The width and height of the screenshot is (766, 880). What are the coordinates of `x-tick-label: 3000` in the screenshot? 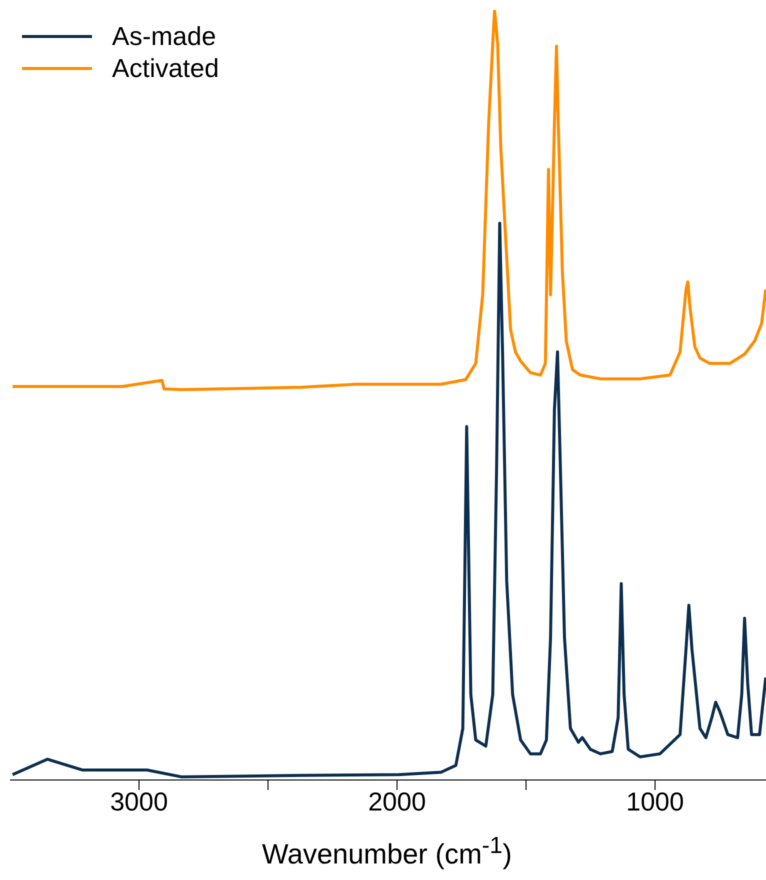 It's located at (139, 801).